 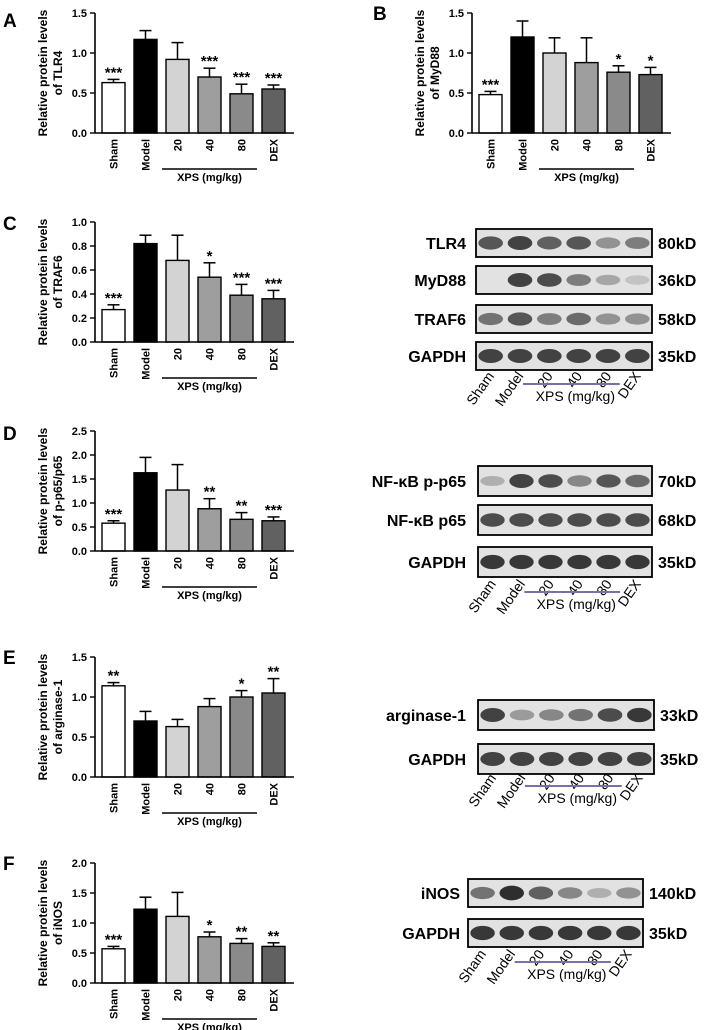 What do you see at coordinates (50, 281) in the screenshot?
I see `y-axis-label: Relative protein levelsof TRAF6` at bounding box center [50, 281].